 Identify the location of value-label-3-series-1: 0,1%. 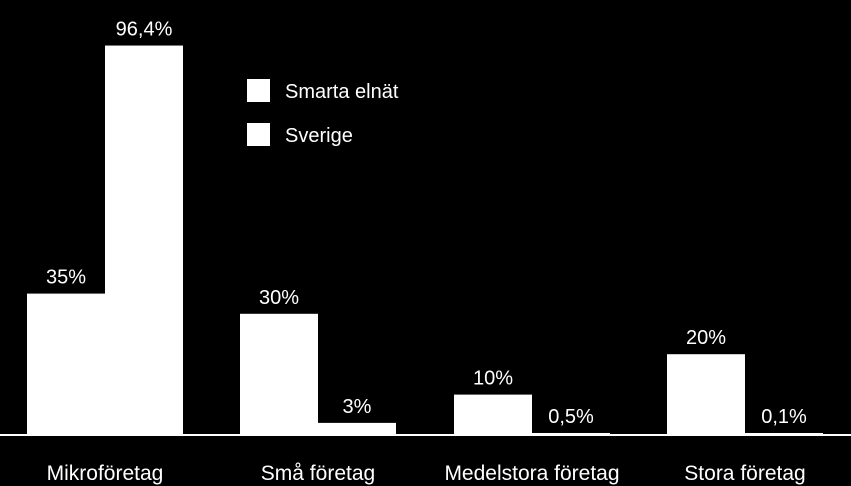
(784, 417).